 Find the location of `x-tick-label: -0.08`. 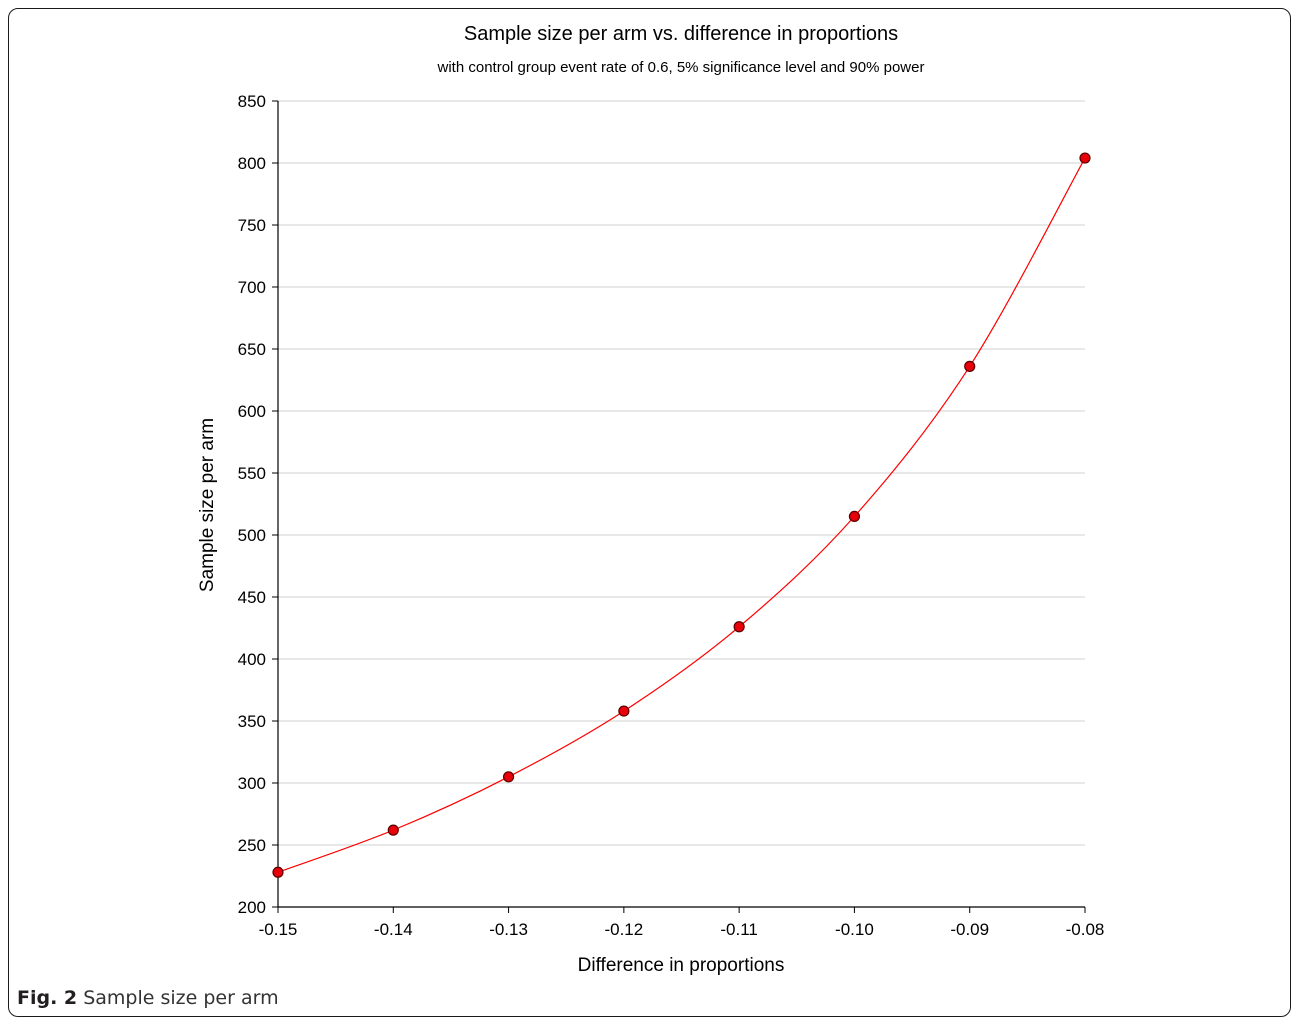

x-tick-label: -0.08 is located at coordinates (1085, 929).